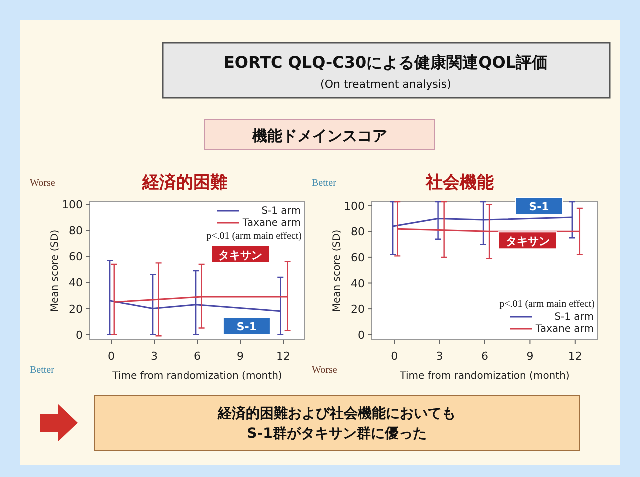  Describe the element at coordinates (320, 136) in the screenshot. I see `text: 機能ドメインスコア` at that location.